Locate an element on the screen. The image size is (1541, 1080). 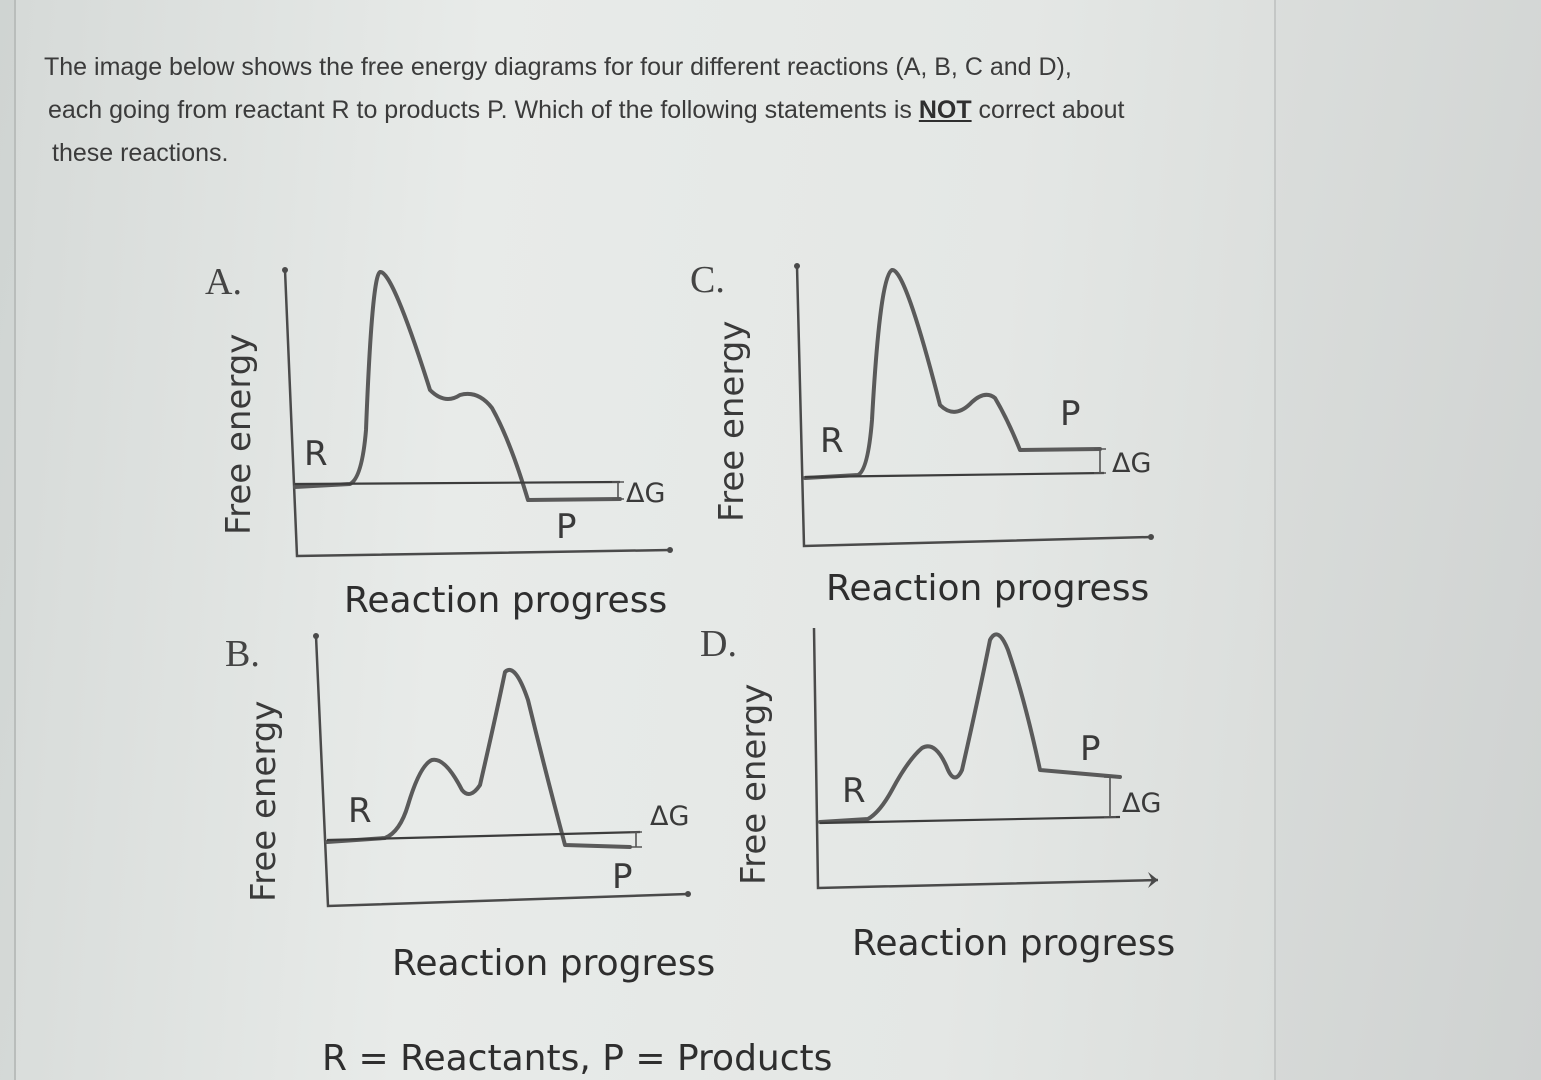
legend-text: R = Reactants, P = Products is located at coordinates (577, 1058).